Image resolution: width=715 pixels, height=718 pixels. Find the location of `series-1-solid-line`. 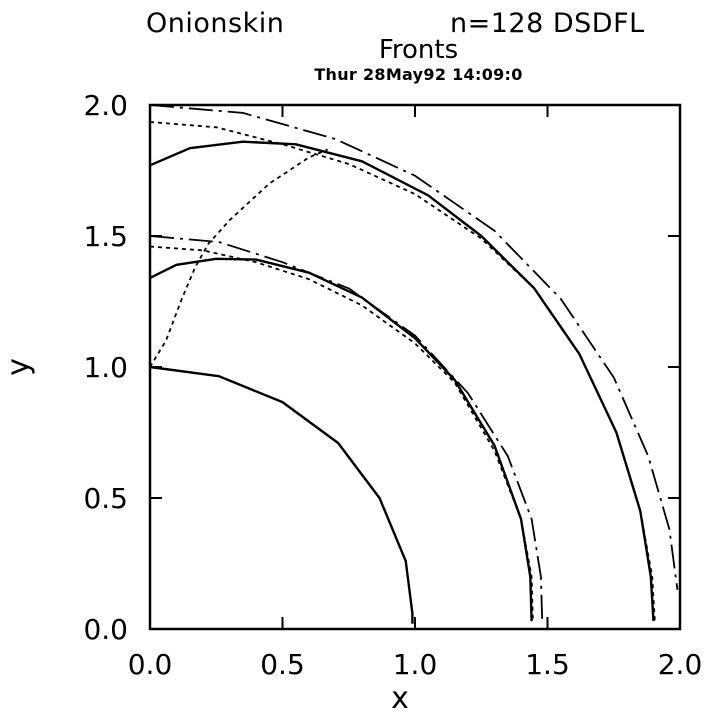

series-1-solid-line is located at coordinates (281, 494).